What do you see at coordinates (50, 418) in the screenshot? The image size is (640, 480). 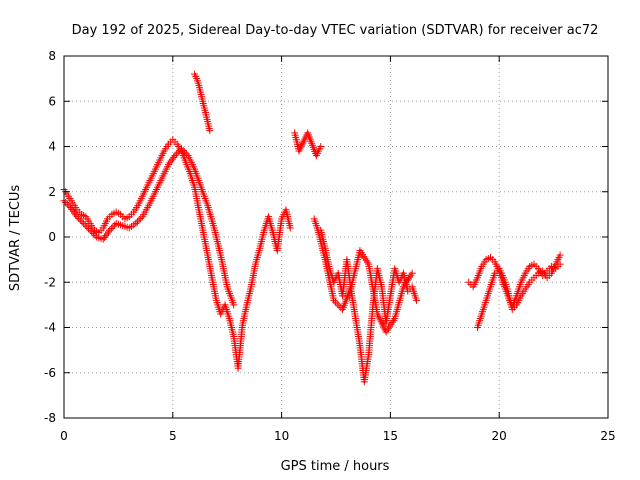 I see `y-tick-label: -8` at bounding box center [50, 418].